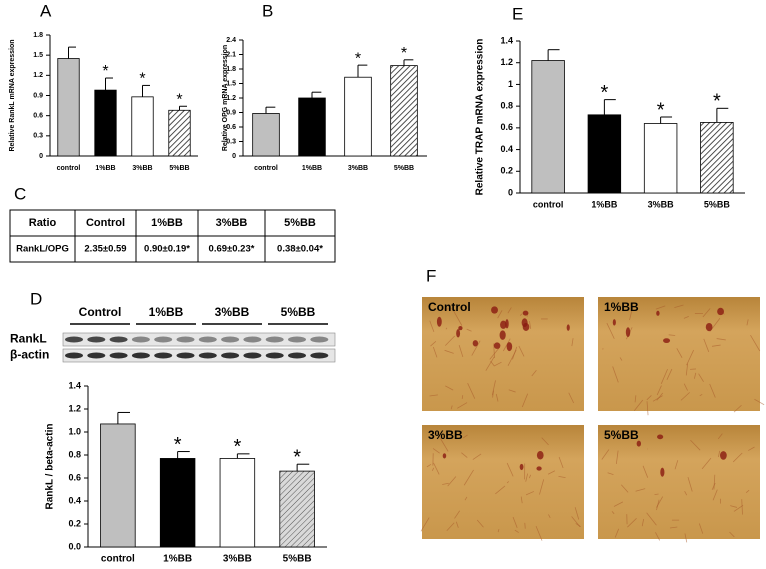 The width and height of the screenshot is (766, 569). What do you see at coordinates (46, 10) in the screenshot?
I see `panel-label: A` at bounding box center [46, 10].